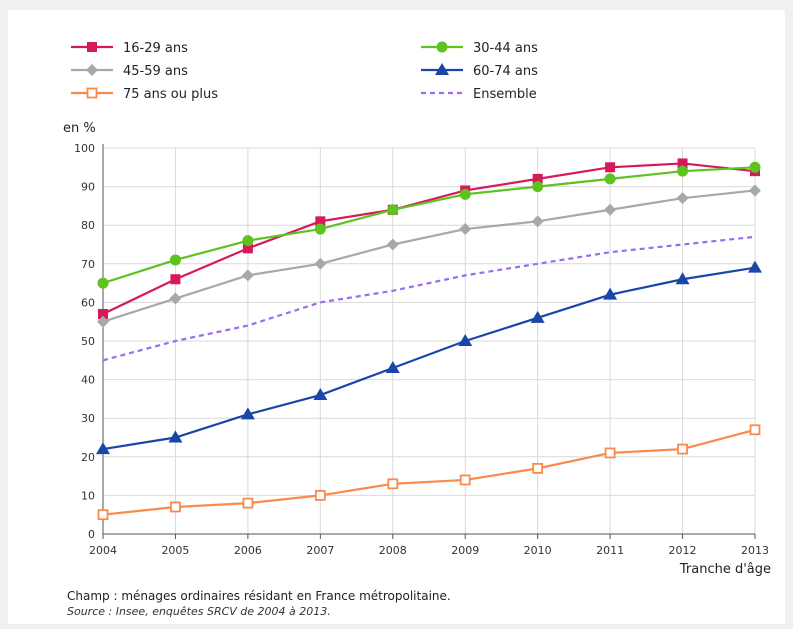 The image size is (793, 629). I want to click on y-axis-label: en %, so click(79, 128).